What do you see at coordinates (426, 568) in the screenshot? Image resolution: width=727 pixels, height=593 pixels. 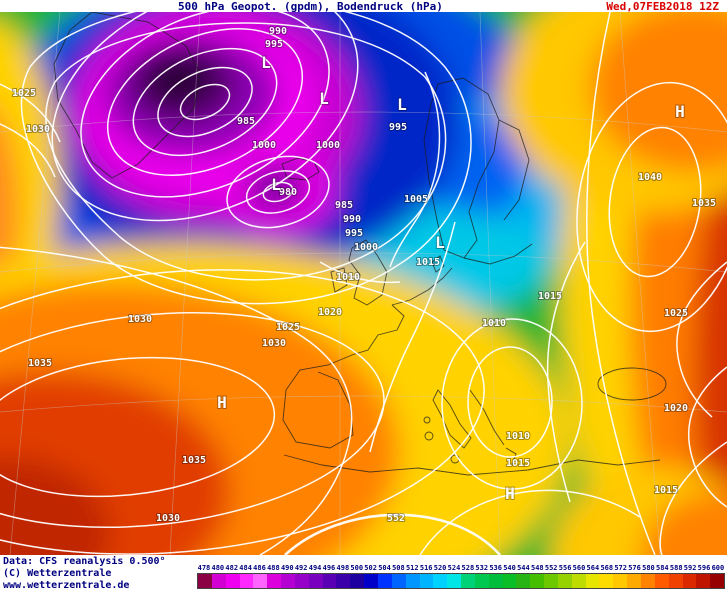 I see `legend-value: 516` at bounding box center [426, 568].